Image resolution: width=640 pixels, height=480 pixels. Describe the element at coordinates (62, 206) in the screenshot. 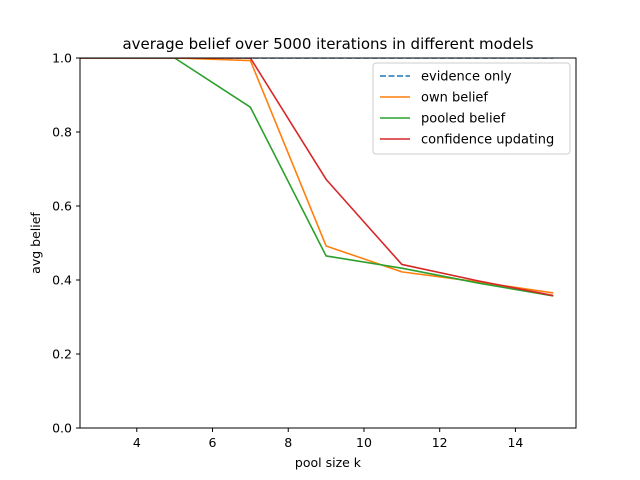

I see `y-tick-label: 0.6` at that location.